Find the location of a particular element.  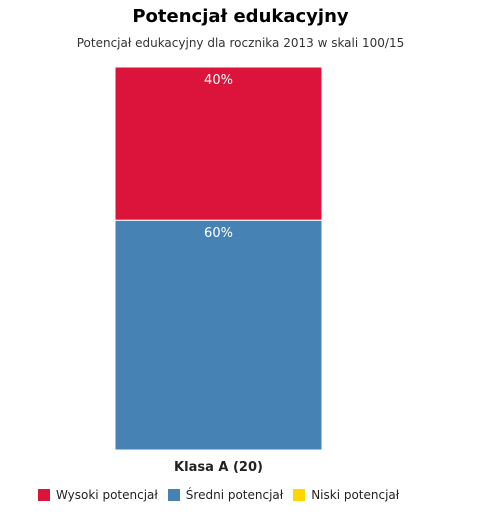

legend-swatch-wysoki is located at coordinates (44, 495).